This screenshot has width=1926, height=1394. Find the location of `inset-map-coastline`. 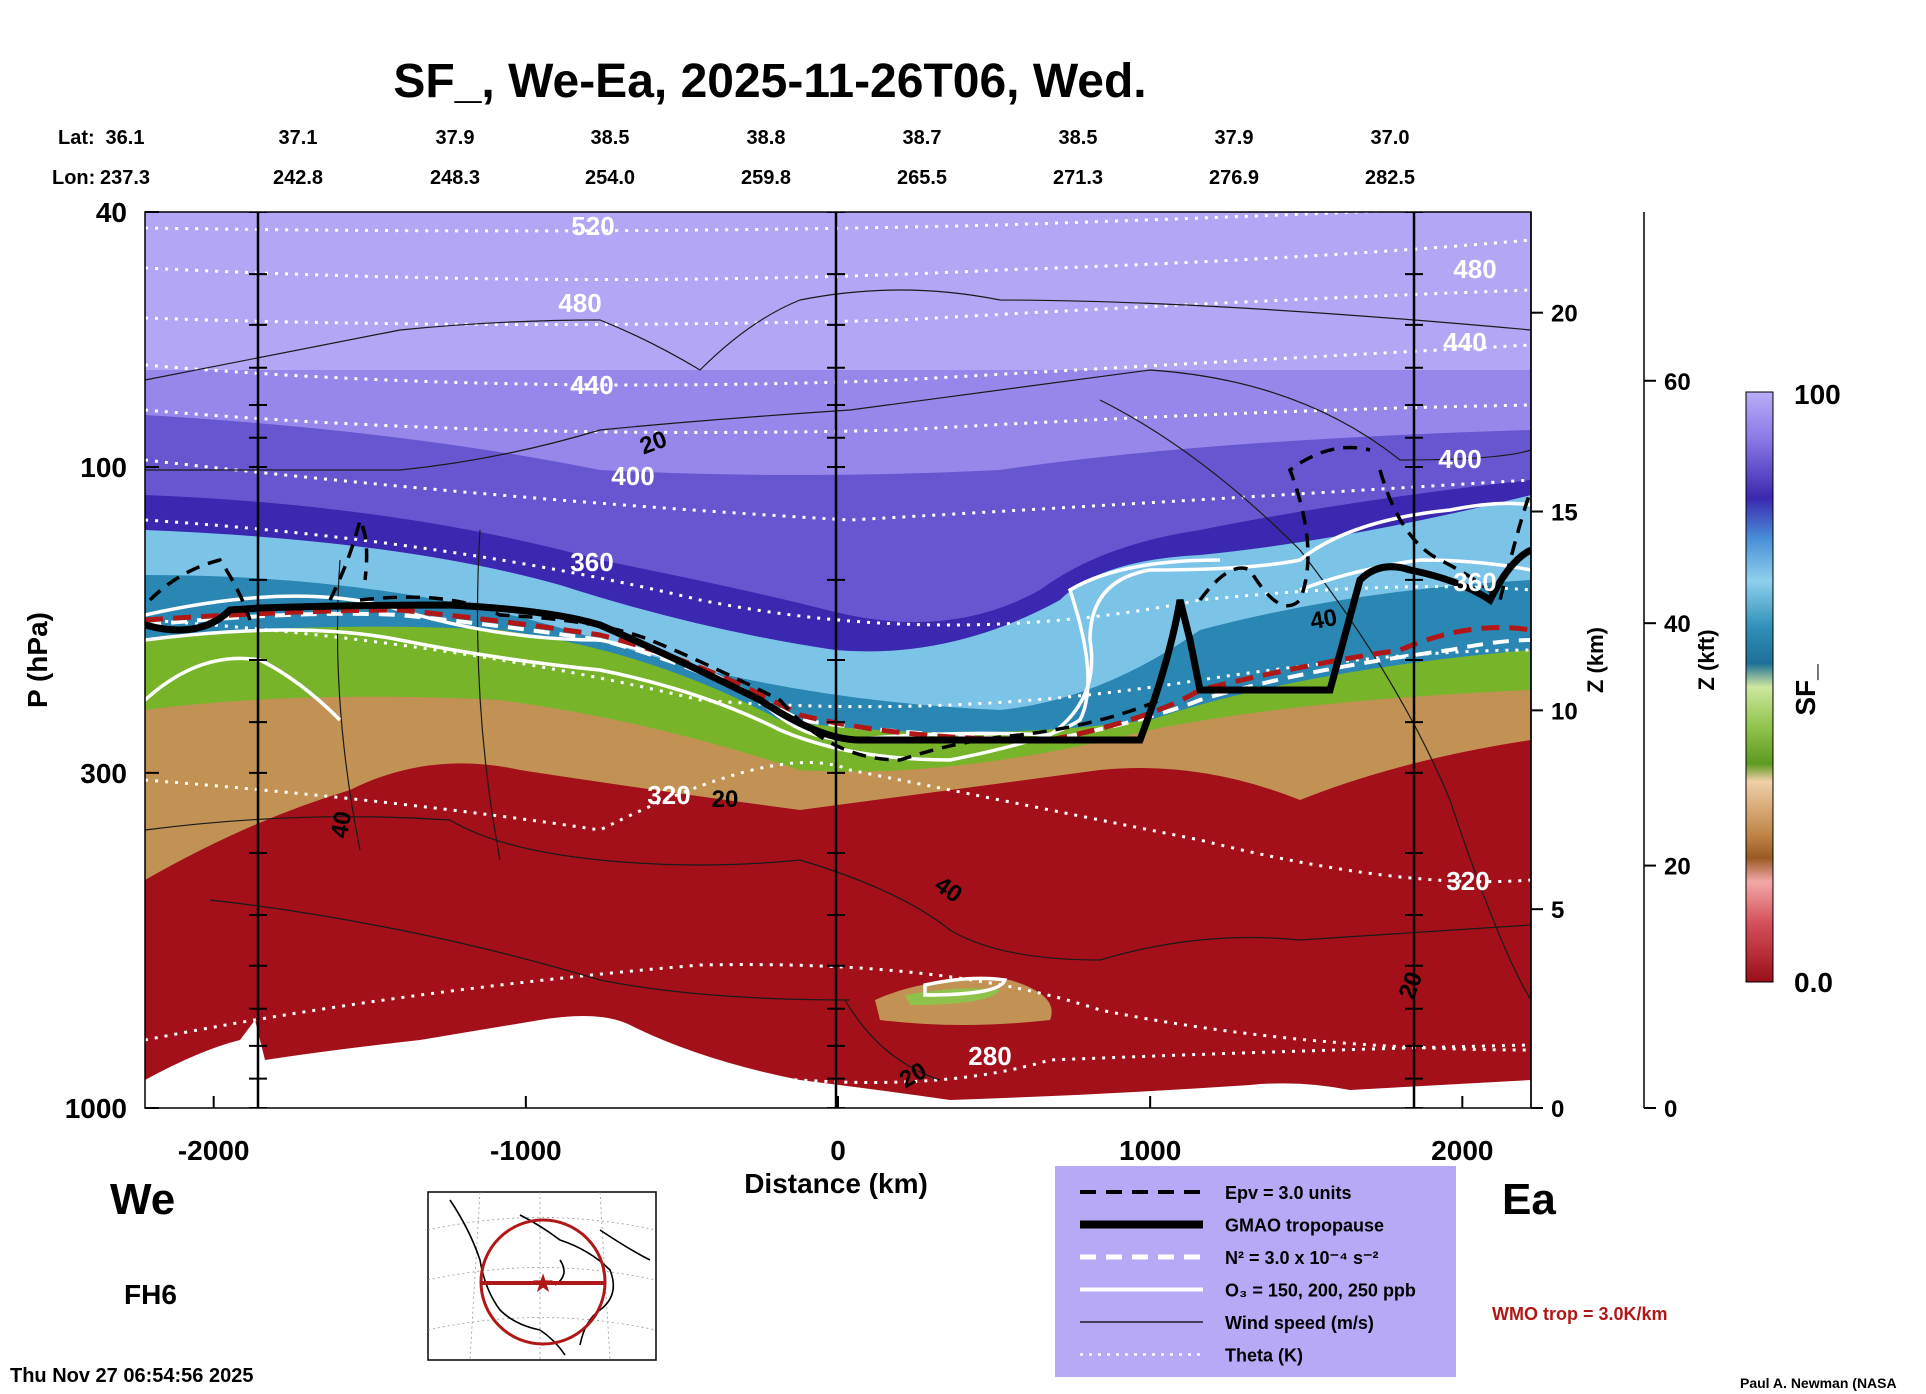

inset-map-coastline is located at coordinates (550, 1277).